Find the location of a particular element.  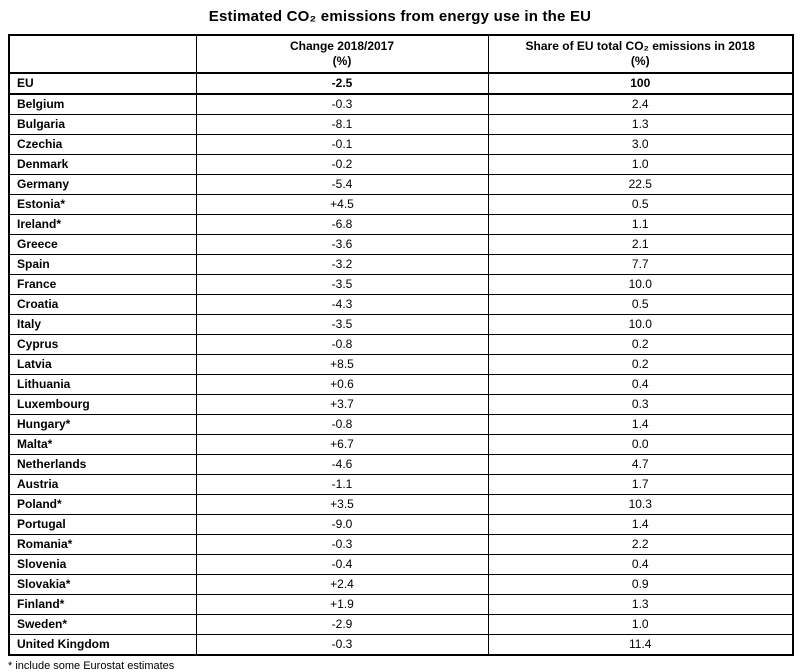

change-cell: +0.6 is located at coordinates (342, 384).